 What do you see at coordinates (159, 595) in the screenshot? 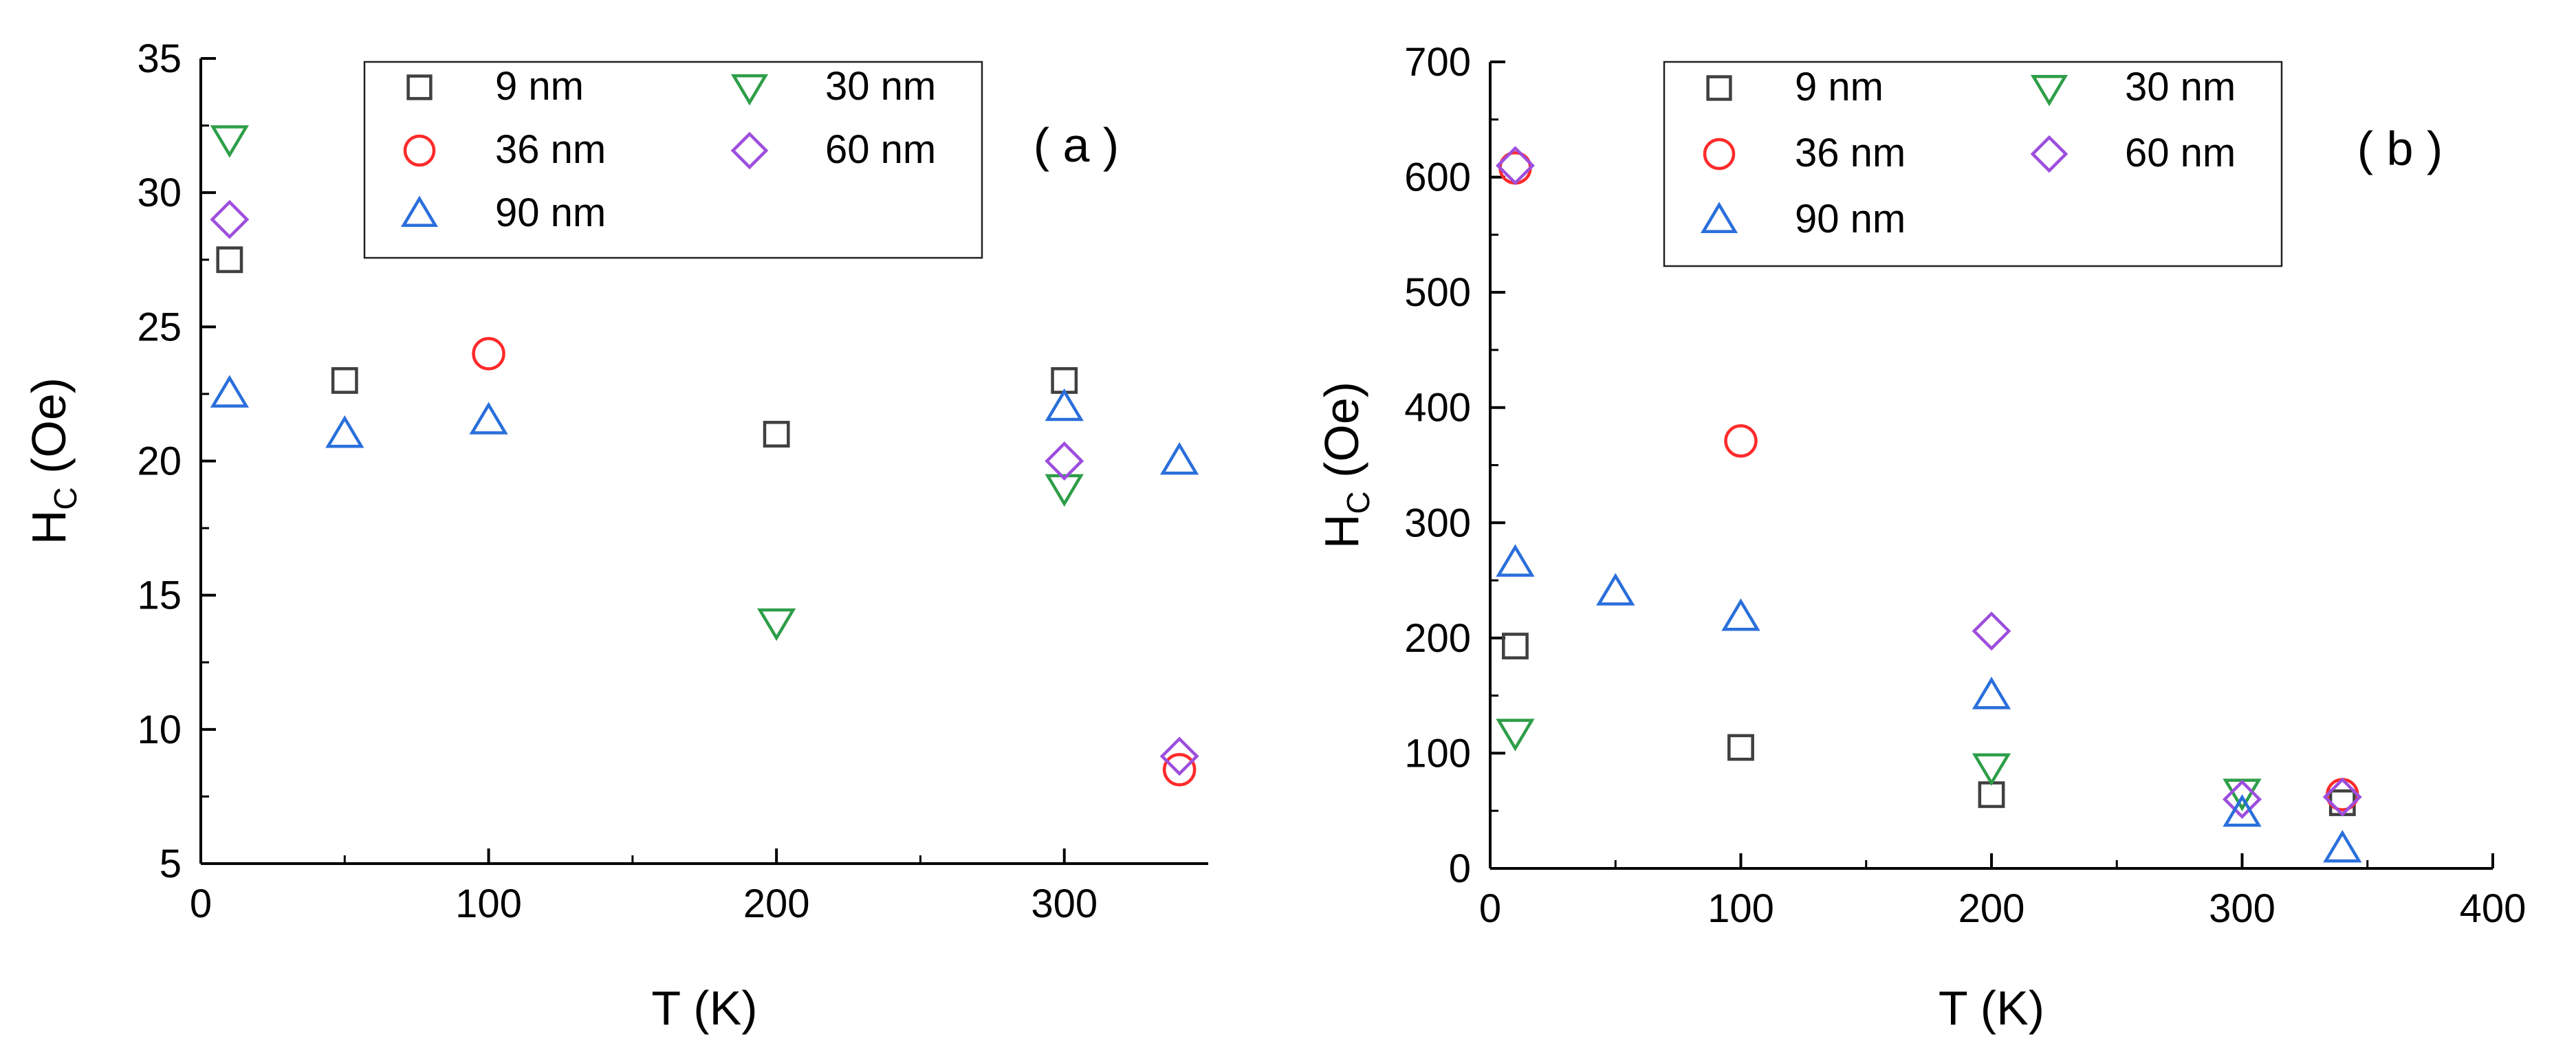
I see `y-tick-label: 15` at bounding box center [159, 595].